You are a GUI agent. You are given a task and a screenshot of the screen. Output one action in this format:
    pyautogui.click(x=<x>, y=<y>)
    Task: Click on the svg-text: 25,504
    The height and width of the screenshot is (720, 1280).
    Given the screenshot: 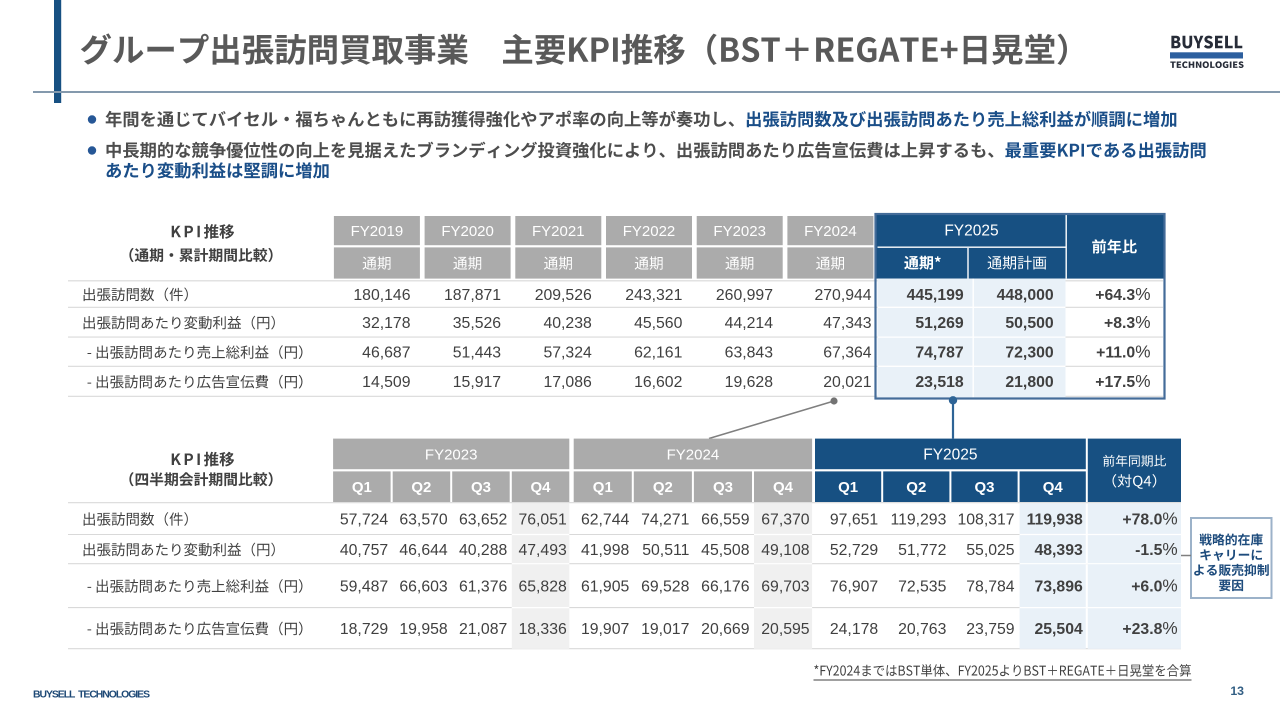 What is the action you would take?
    pyautogui.click(x=1058, y=629)
    